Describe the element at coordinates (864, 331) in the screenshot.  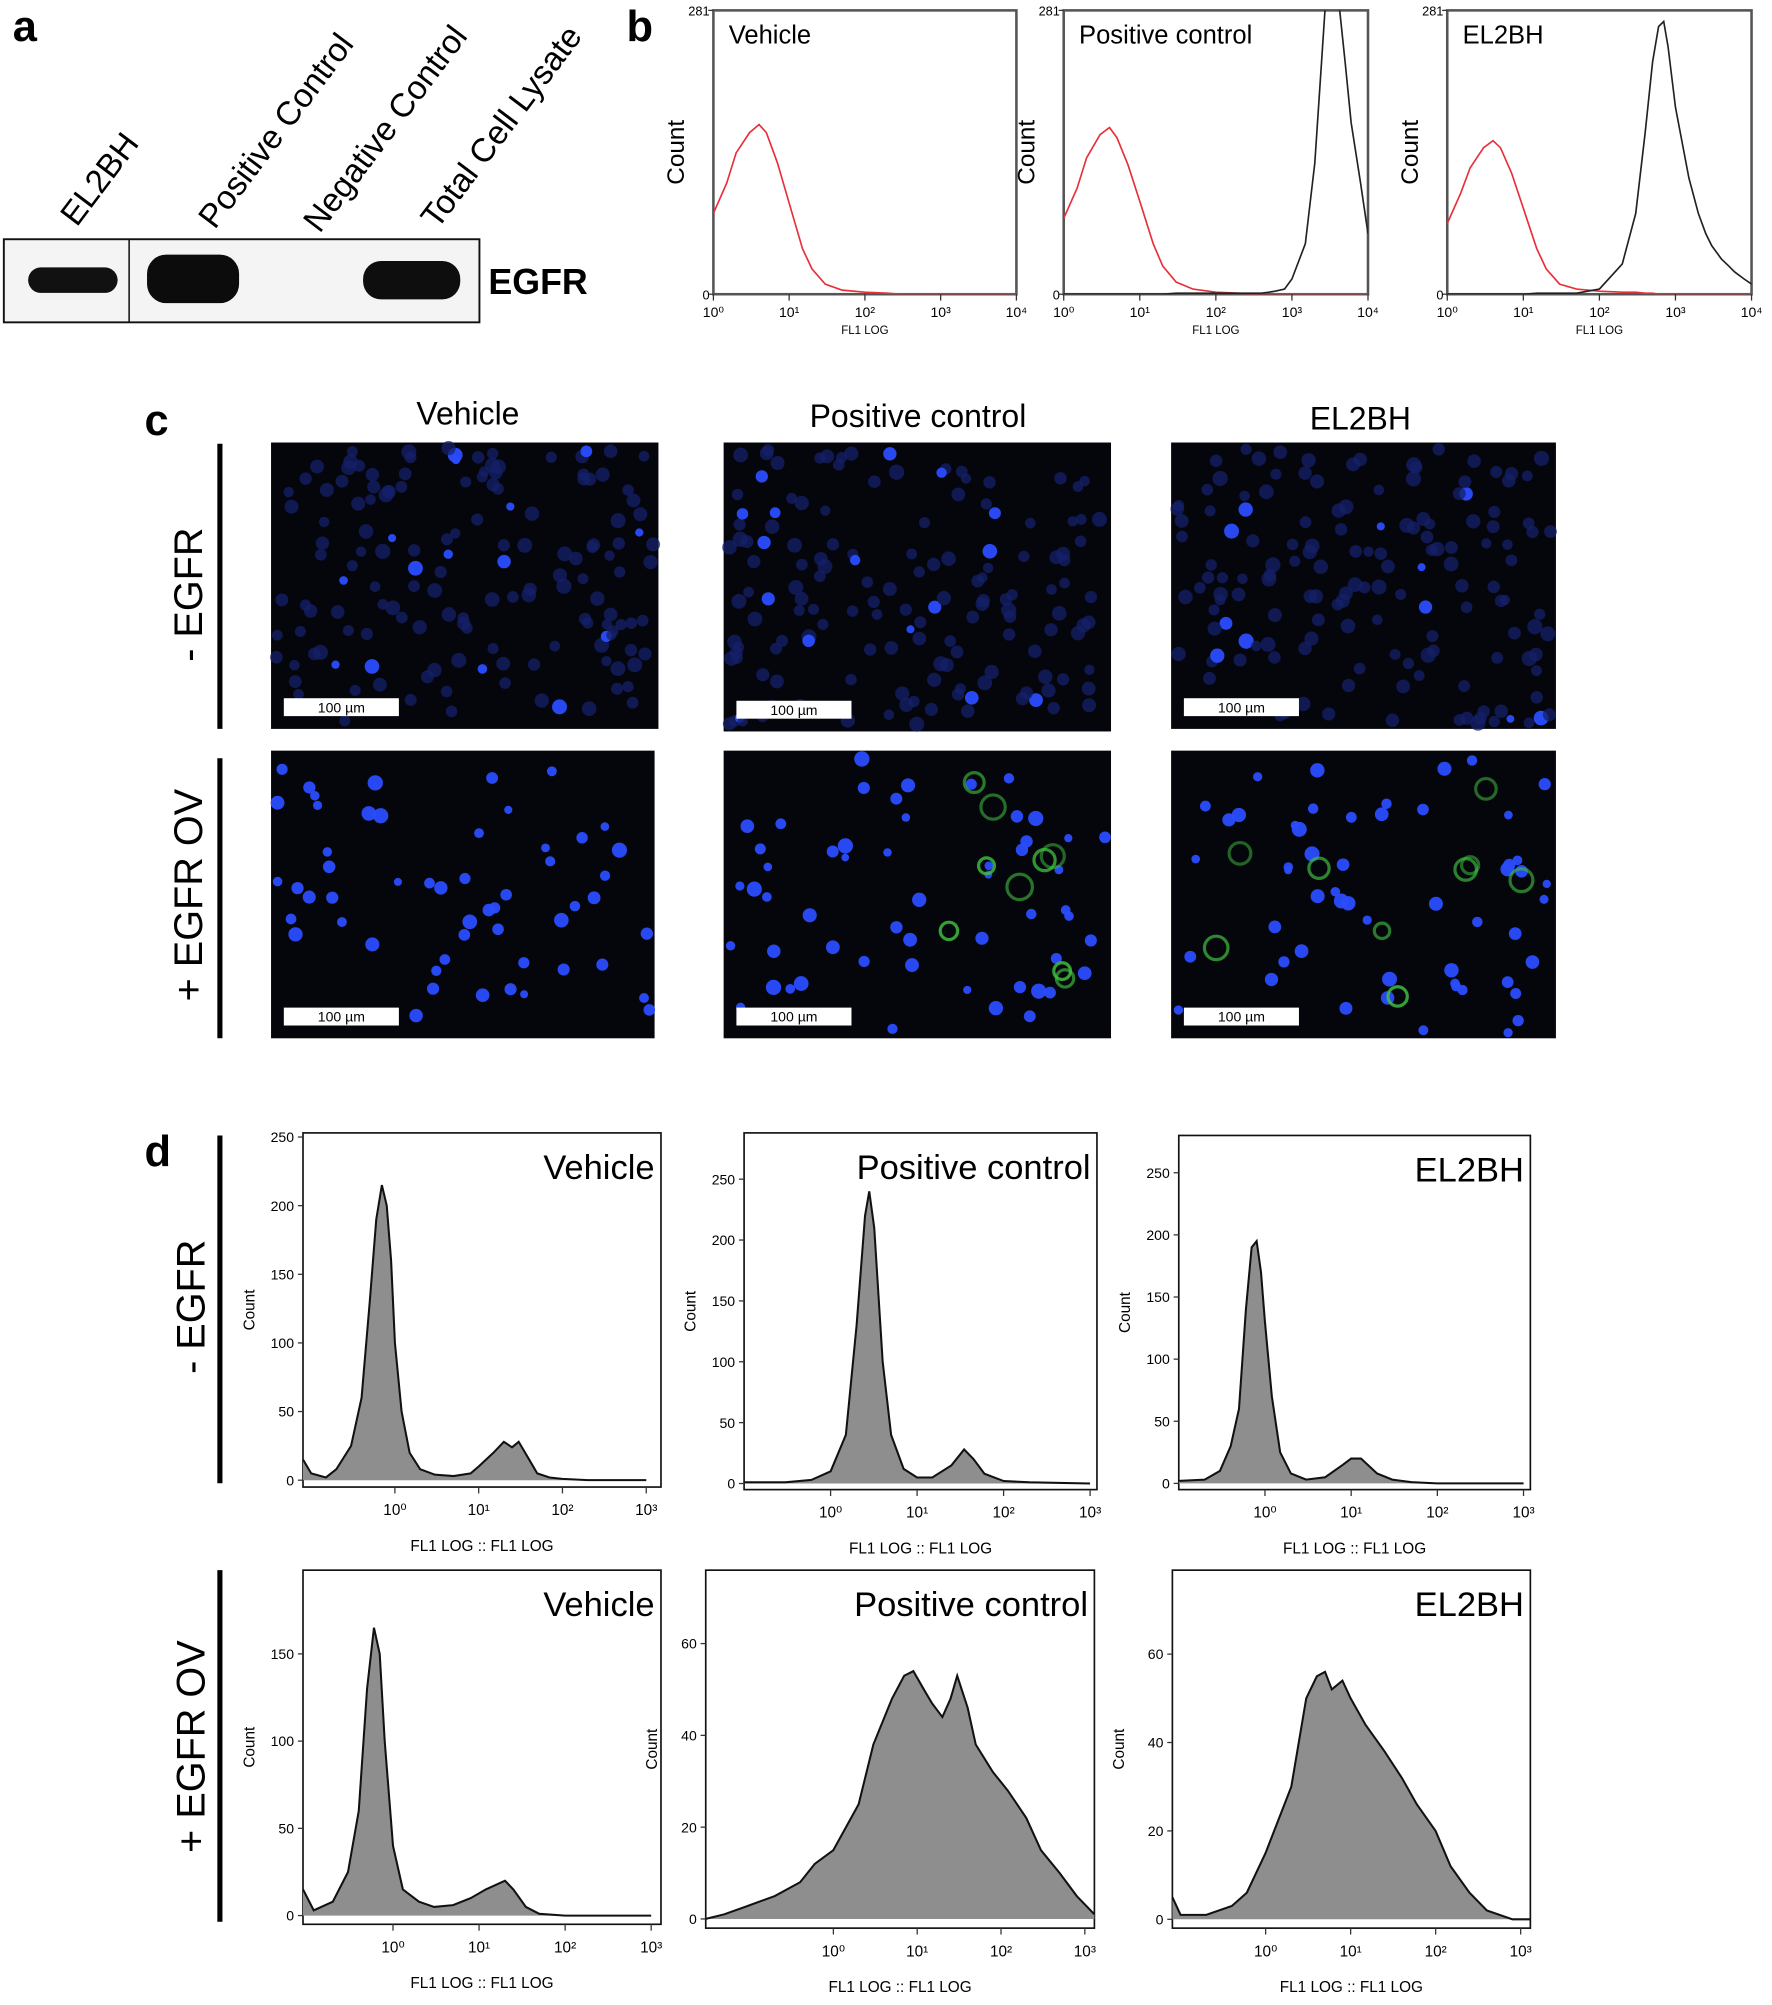
I see `x-axis-label: FL1 LOG` at that location.